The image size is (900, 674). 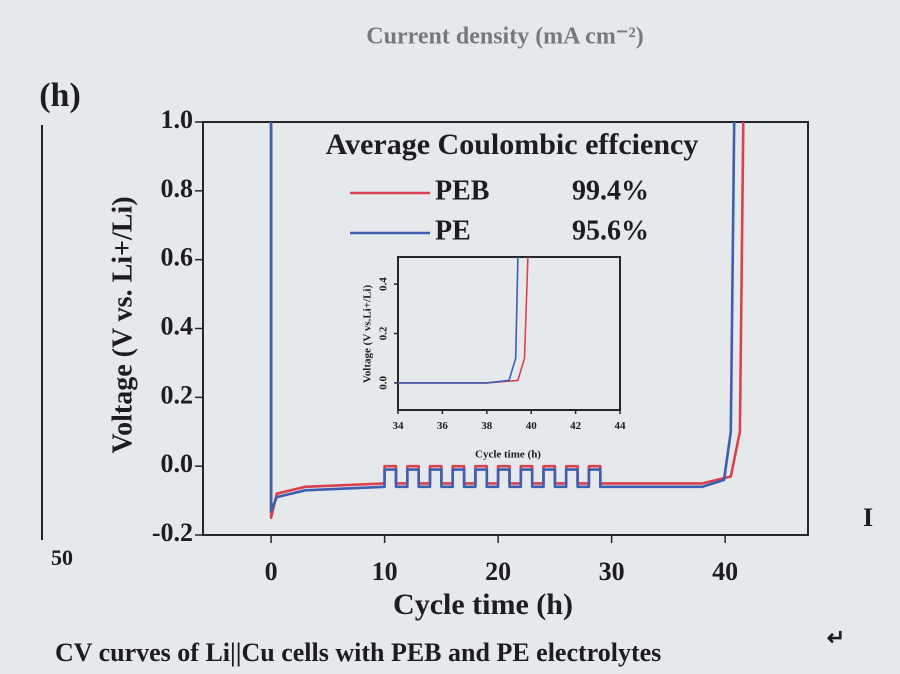 What do you see at coordinates (610, 190) in the screenshot?
I see `efficiency-label: 99.4%` at bounding box center [610, 190].